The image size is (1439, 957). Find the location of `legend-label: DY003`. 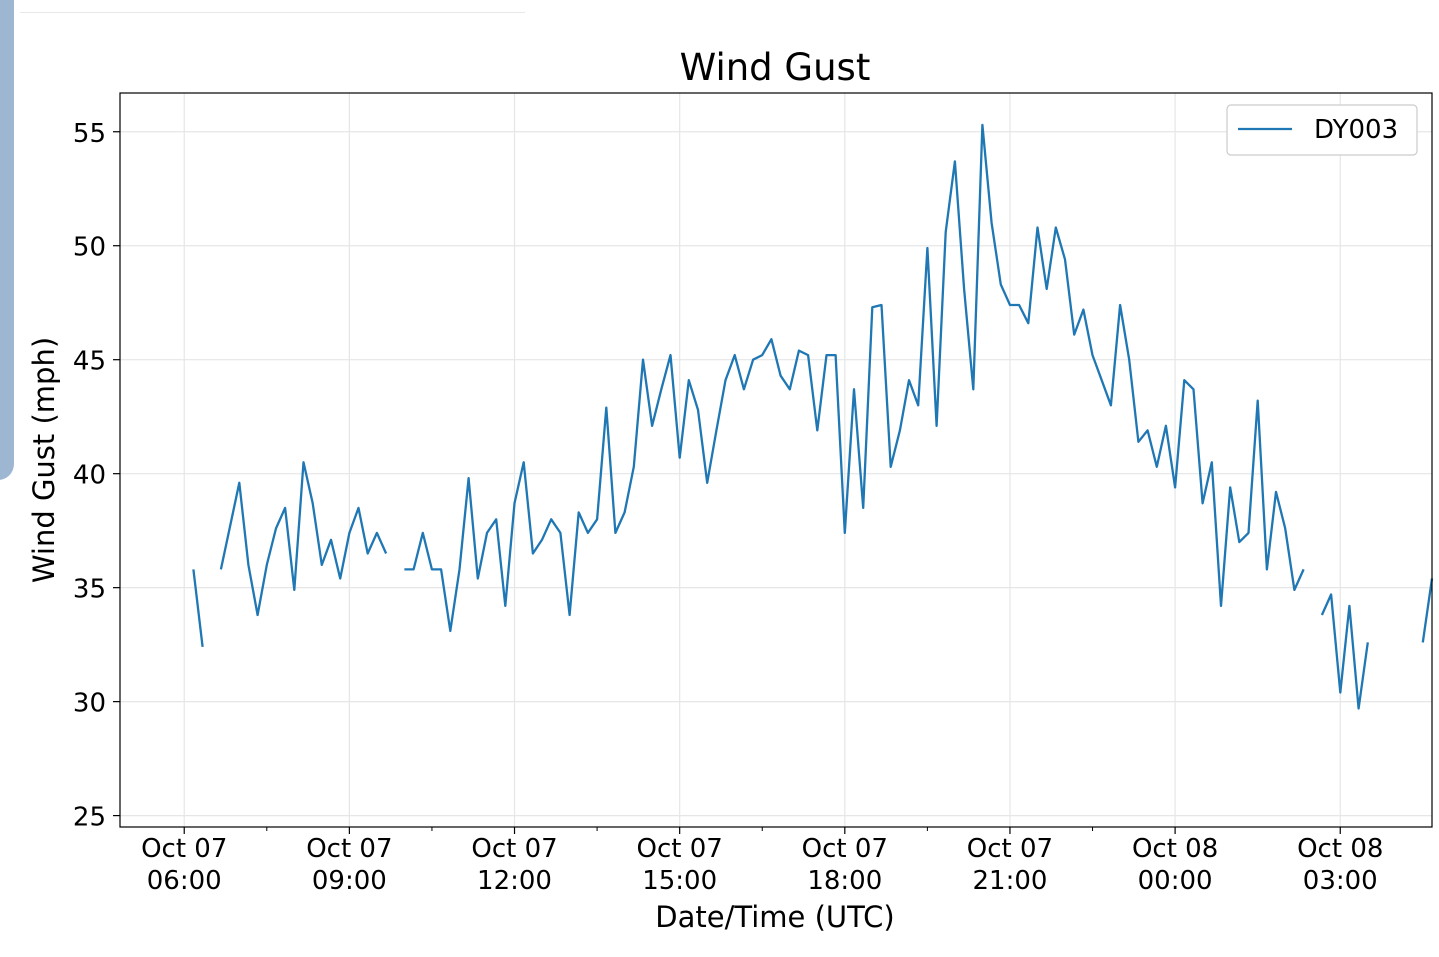

legend-label: DY003 is located at coordinates (1356, 130).